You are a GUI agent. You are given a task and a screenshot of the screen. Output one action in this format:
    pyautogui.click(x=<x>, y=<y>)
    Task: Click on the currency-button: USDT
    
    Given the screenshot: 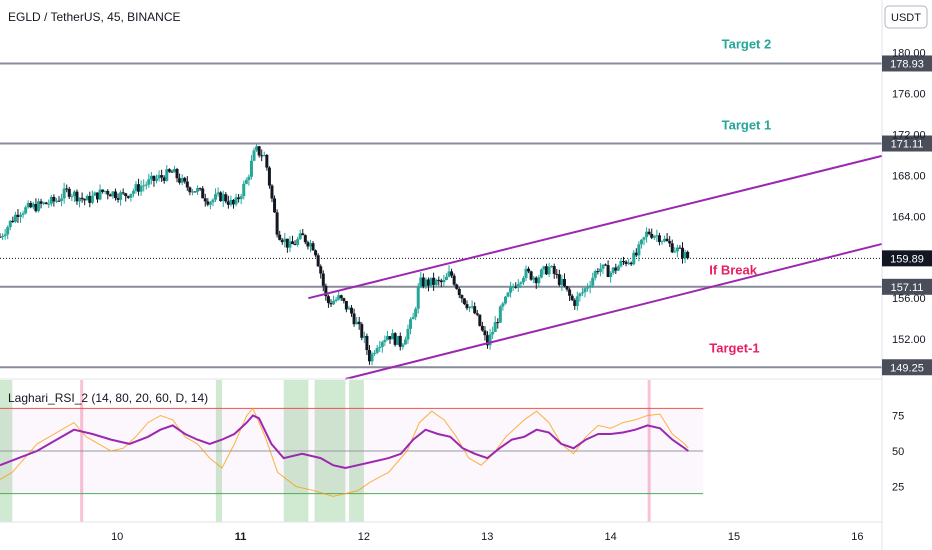 What is the action you would take?
    pyautogui.click(x=906, y=17)
    